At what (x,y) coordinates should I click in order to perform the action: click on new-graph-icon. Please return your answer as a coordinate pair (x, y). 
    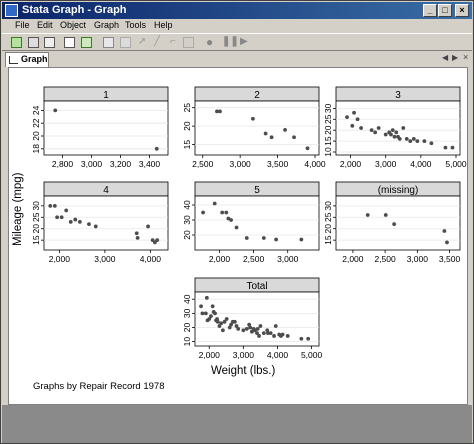
    Looking at the image, I should click on (16, 42).